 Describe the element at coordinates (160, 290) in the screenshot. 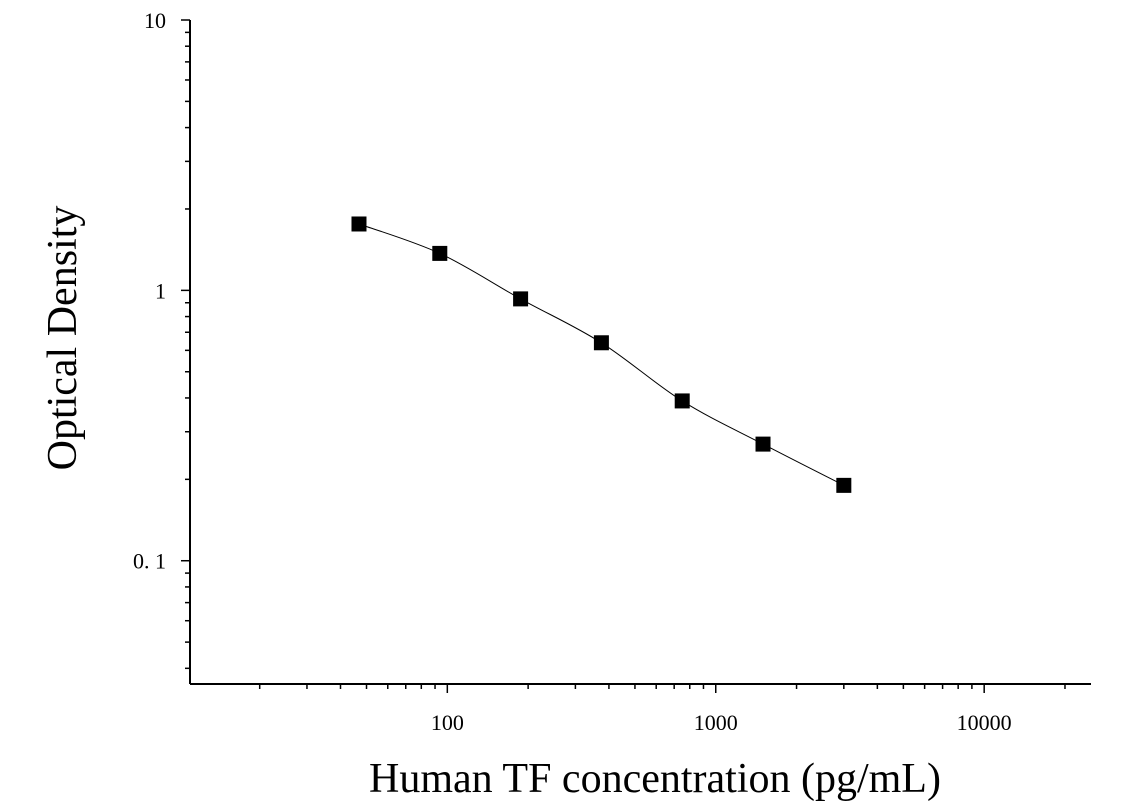

I see `y-tick-label: 1` at that location.